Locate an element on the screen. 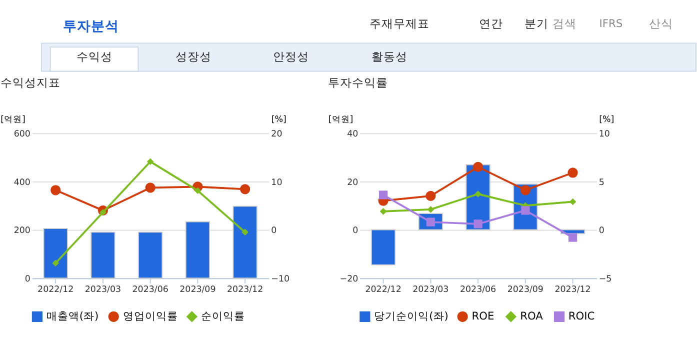 The width and height of the screenshot is (697, 342). legend-label: 매출액(좌) is located at coordinates (72, 316).